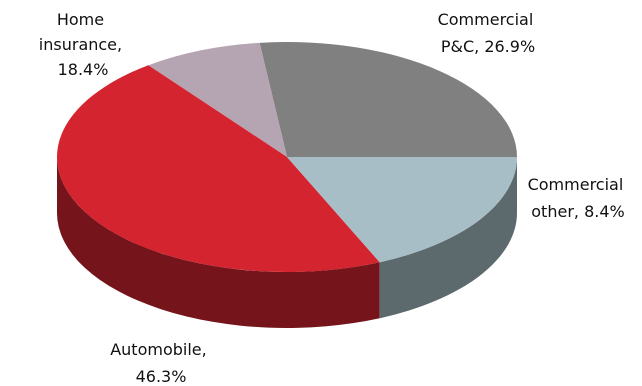  I want to click on label-automobile: Automobile, 46.3%, so click(161, 363).